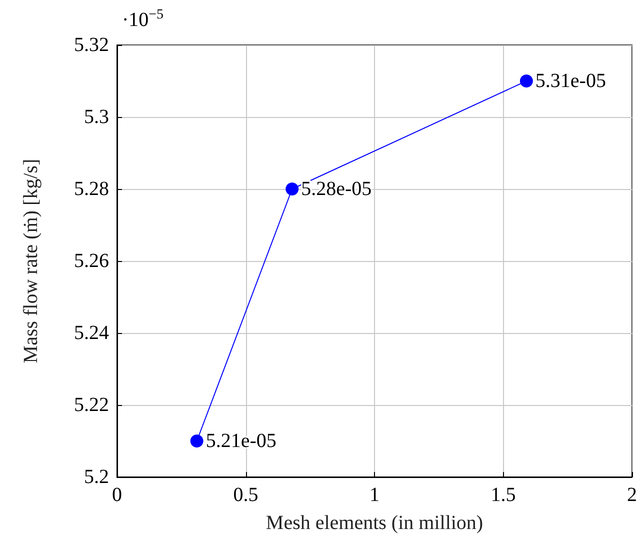 Image resolution: width=642 pixels, height=548 pixels. I want to click on y-tick-label: 5.22, so click(91, 405).